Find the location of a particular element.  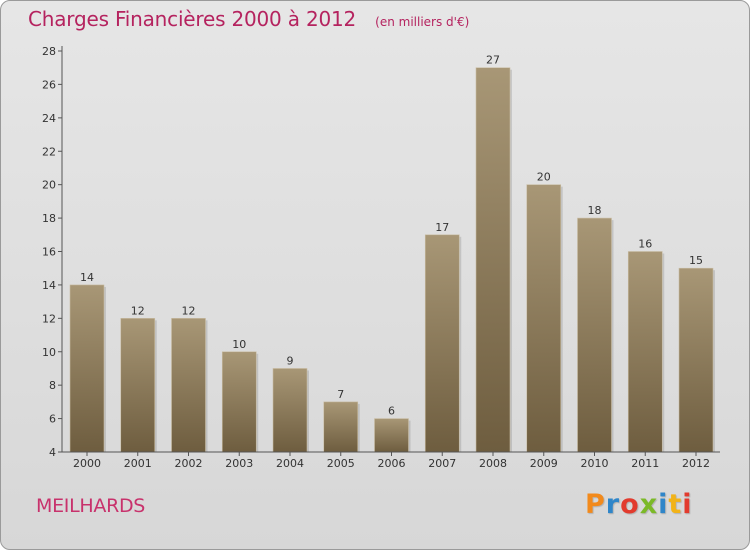

bar-2009 is located at coordinates (544, 318).